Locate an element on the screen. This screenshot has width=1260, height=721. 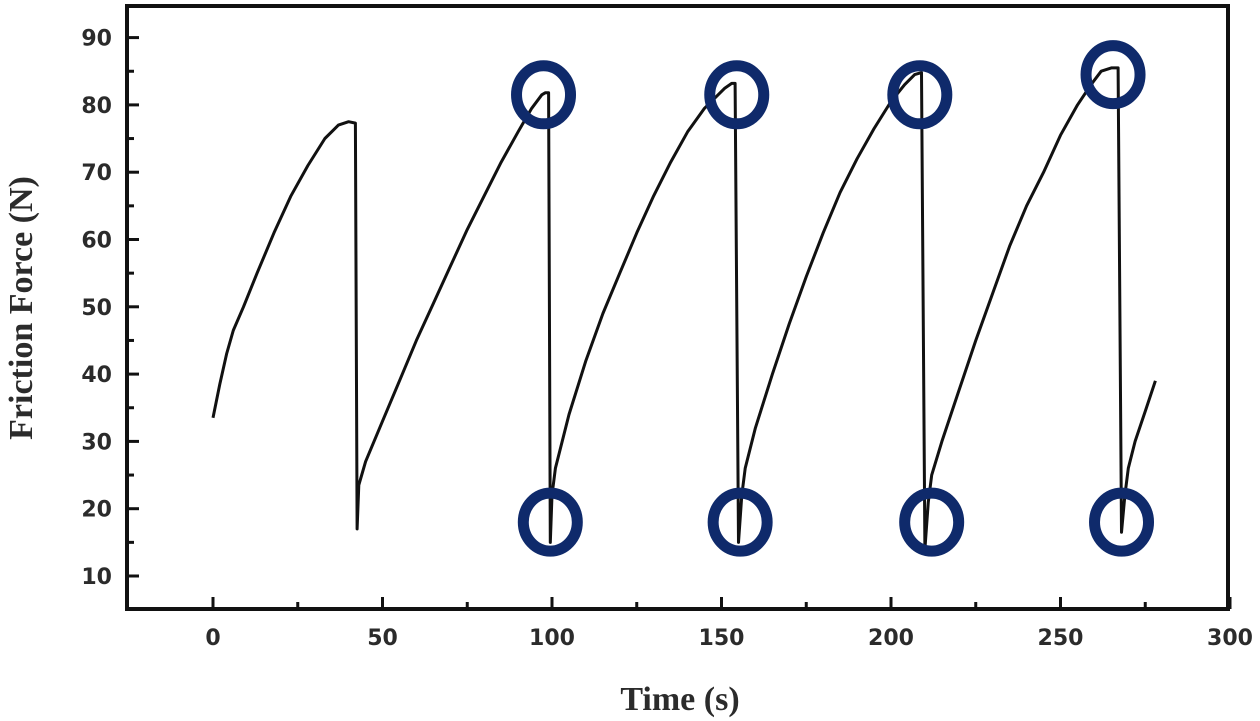
x-tick-label-100: 100 is located at coordinates (552, 638).